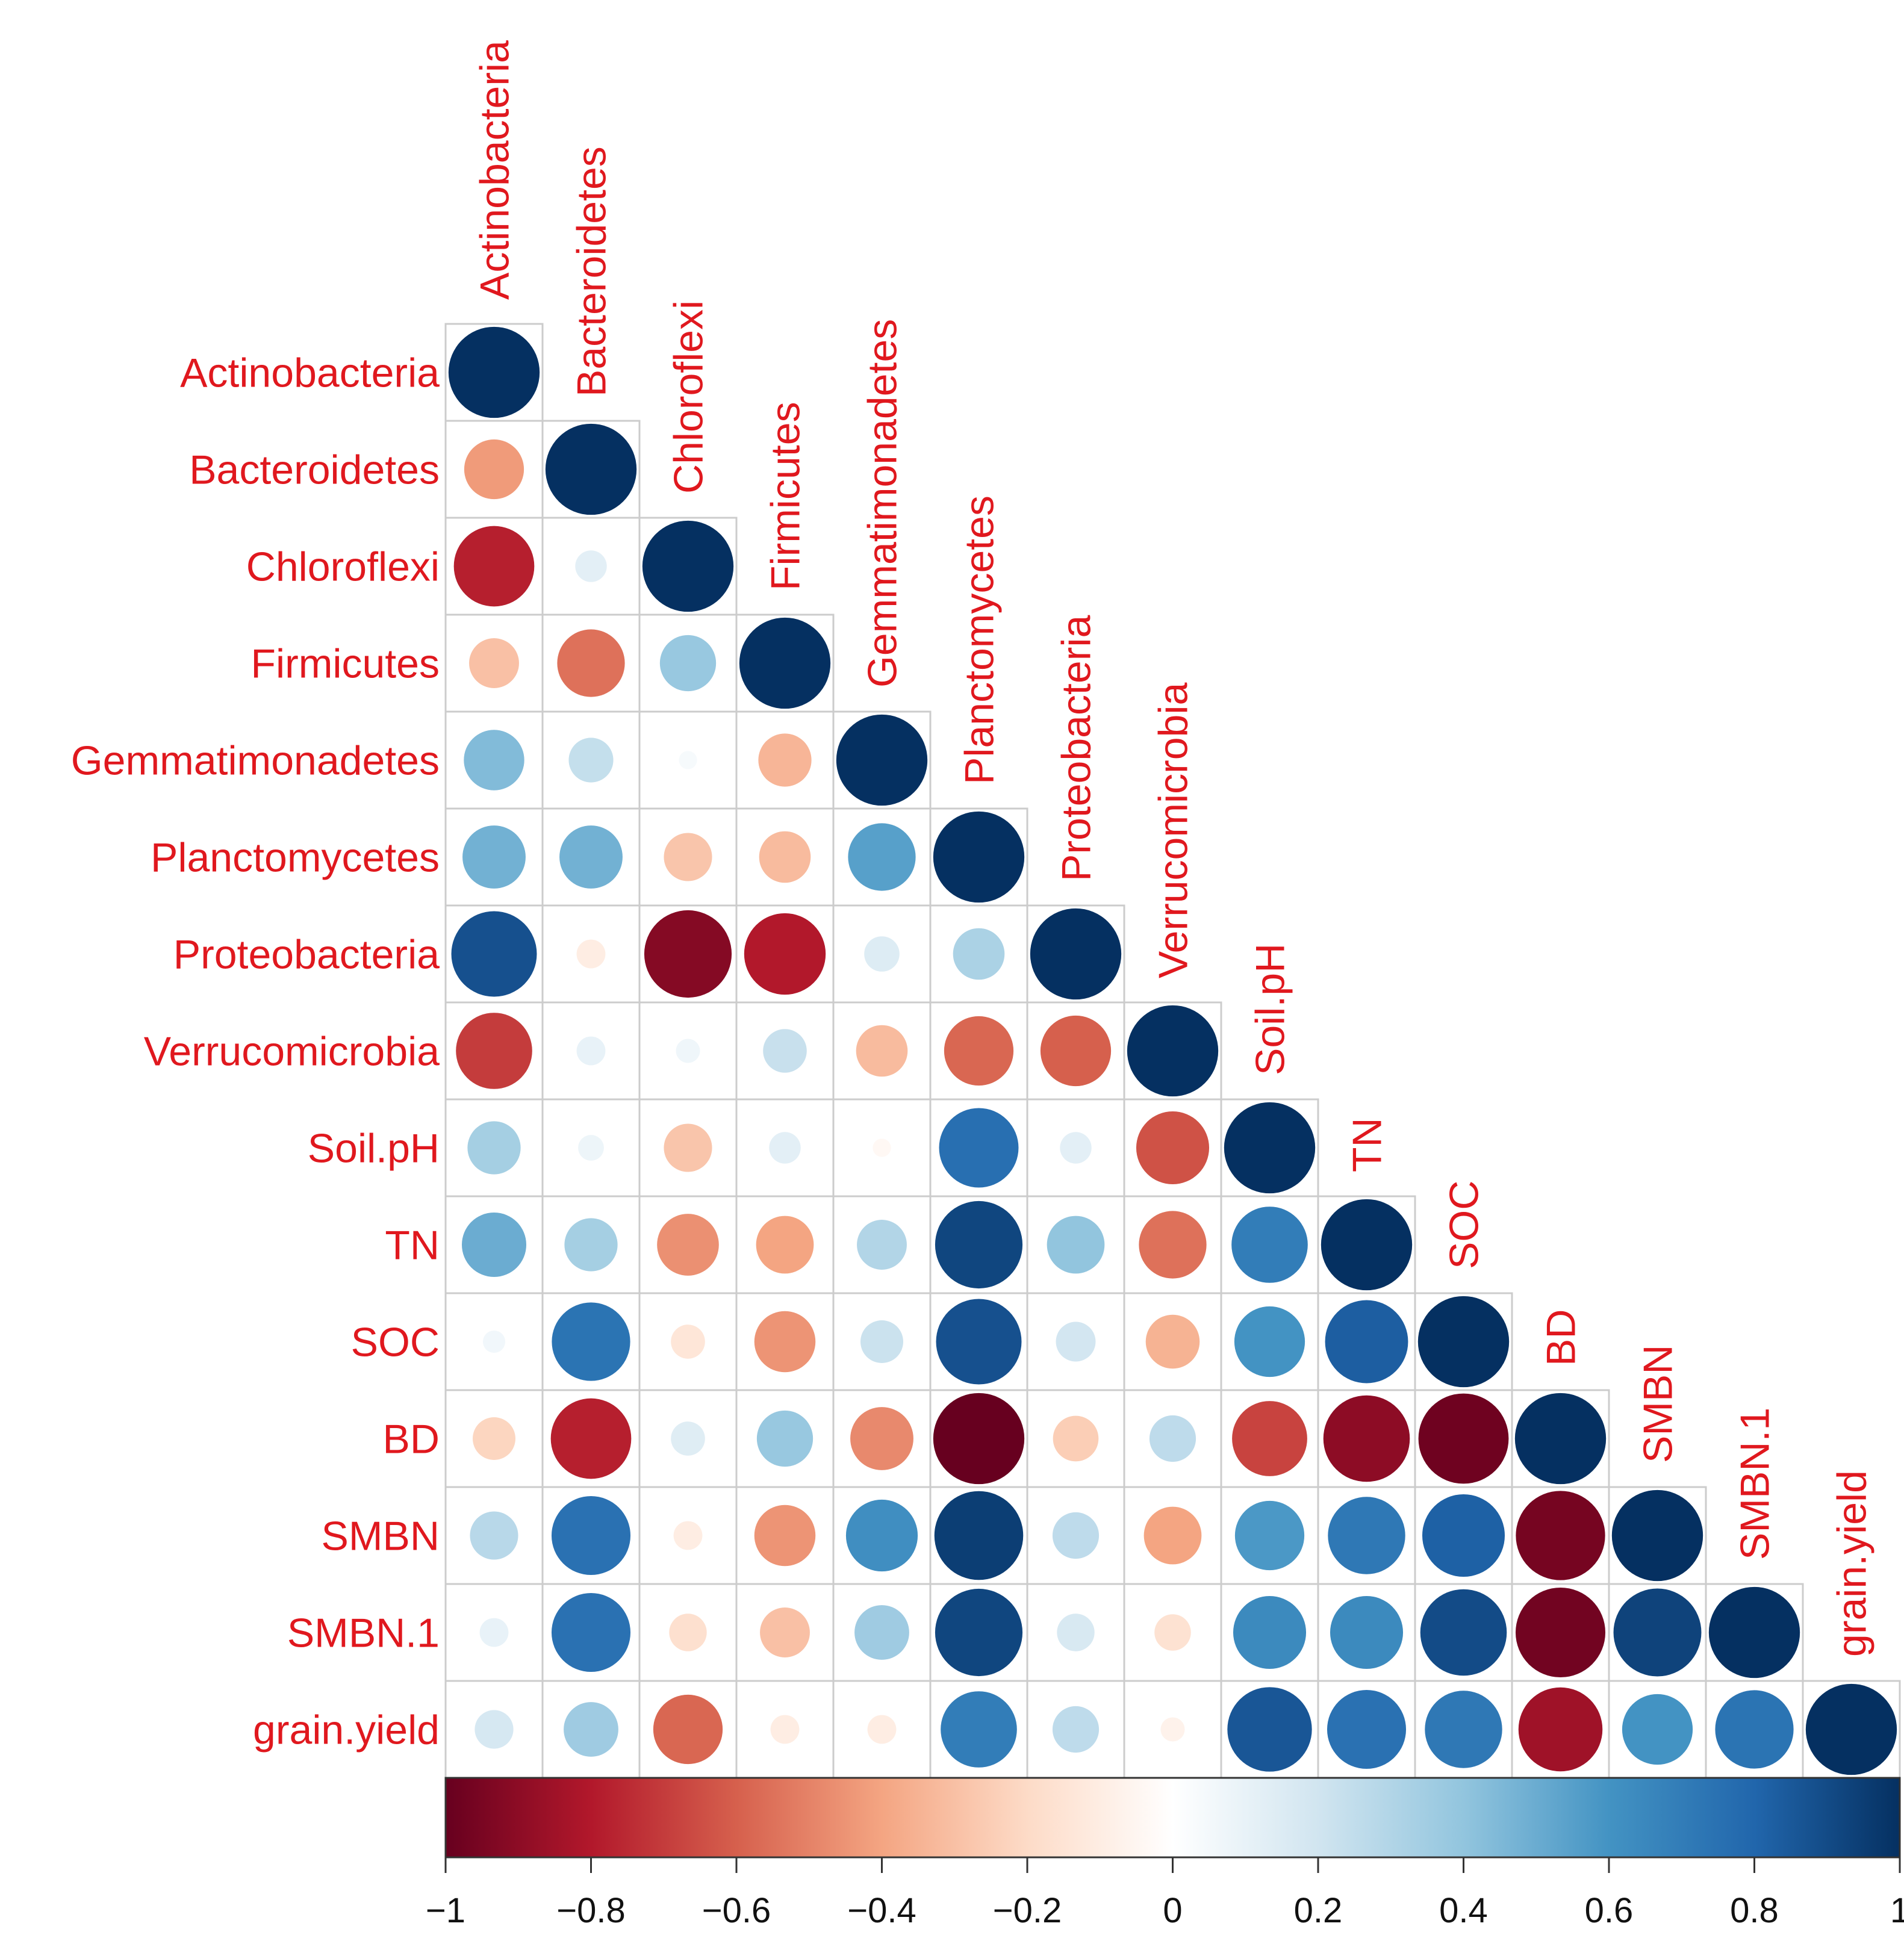 The height and width of the screenshot is (1938, 1904). What do you see at coordinates (1561, 1439) in the screenshot?
I see `corr-circle-BD-BD` at bounding box center [1561, 1439].